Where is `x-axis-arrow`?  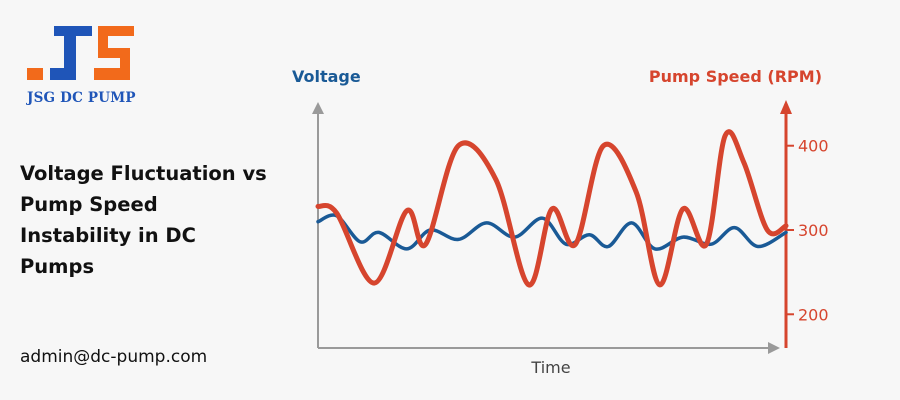 x-axis-arrow is located at coordinates (774, 348).